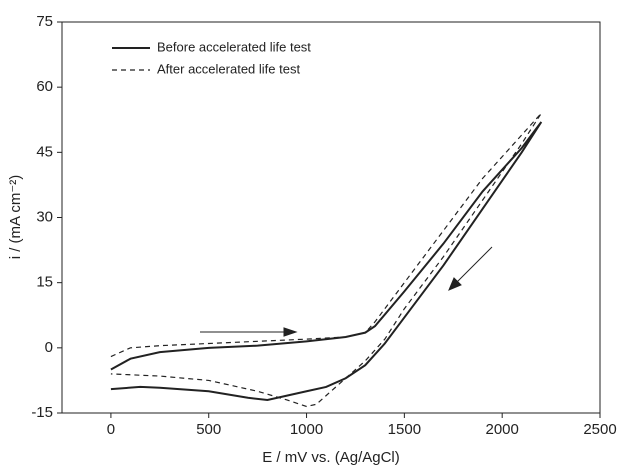 The width and height of the screenshot is (623, 476). What do you see at coordinates (42, 412) in the screenshot?
I see `y-tick-label: -15` at bounding box center [42, 412].